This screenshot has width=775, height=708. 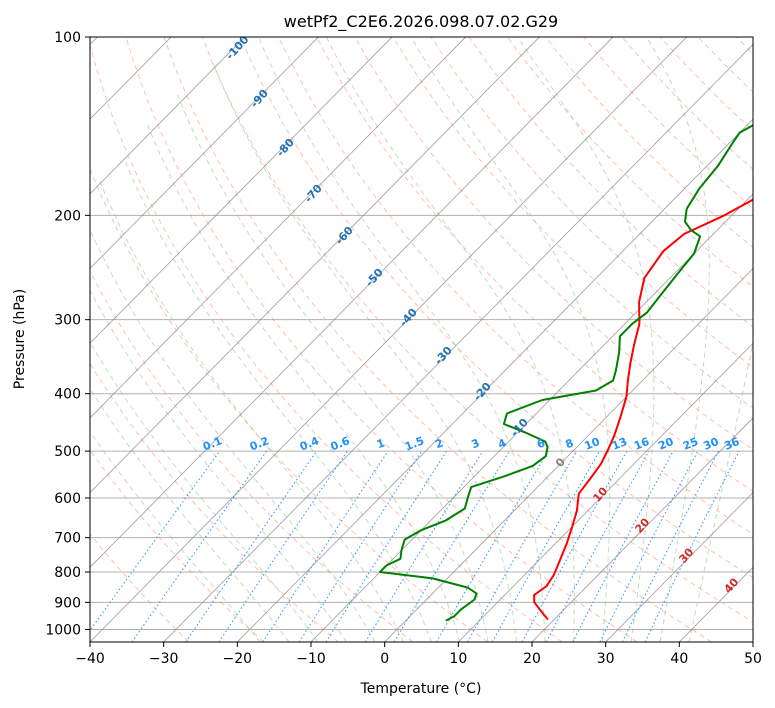 What do you see at coordinates (67, 216) in the screenshot?
I see `y-tick-label: 200` at bounding box center [67, 216].